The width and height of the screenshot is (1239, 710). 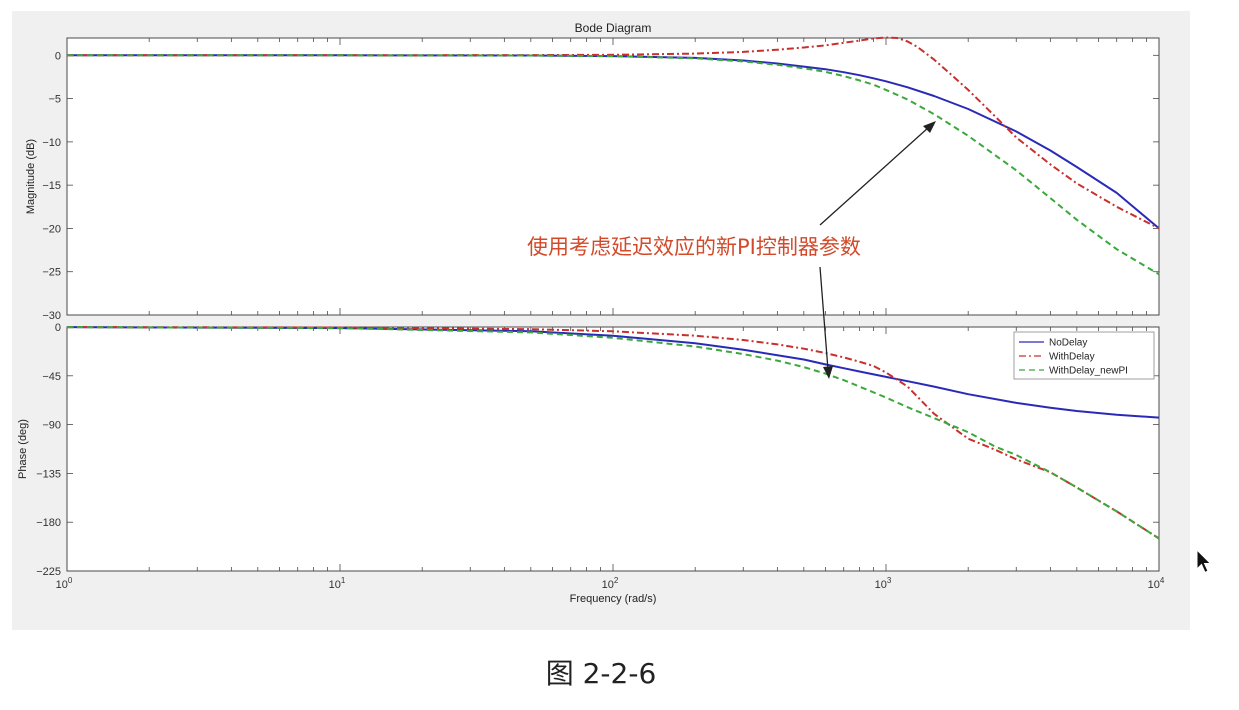 I want to click on x-axis-label: Frequency (rad/s), so click(x=613, y=599).